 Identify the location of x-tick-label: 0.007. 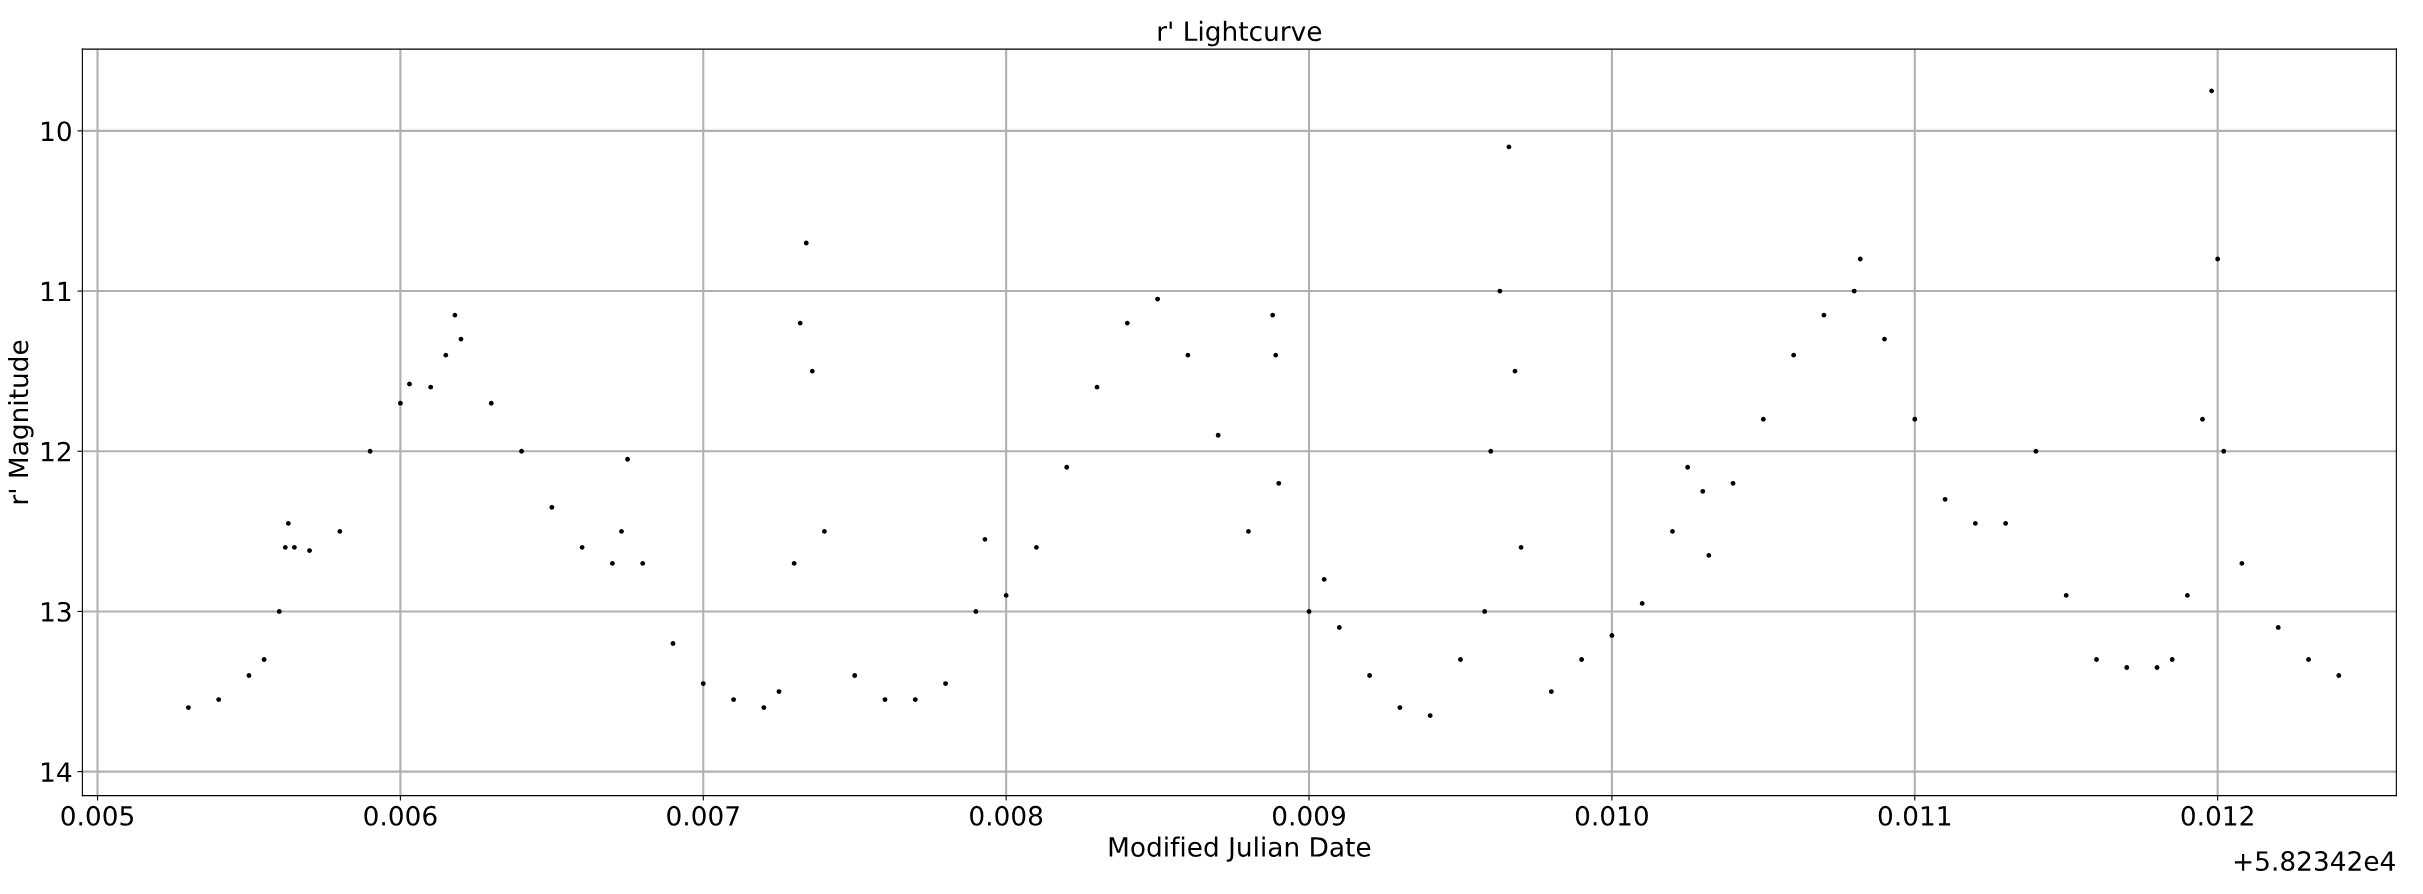
(703, 815).